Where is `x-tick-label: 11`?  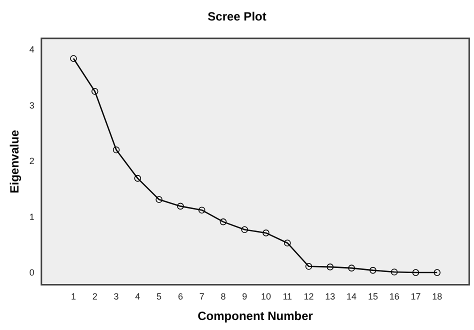 x-tick-label: 11 is located at coordinates (287, 297).